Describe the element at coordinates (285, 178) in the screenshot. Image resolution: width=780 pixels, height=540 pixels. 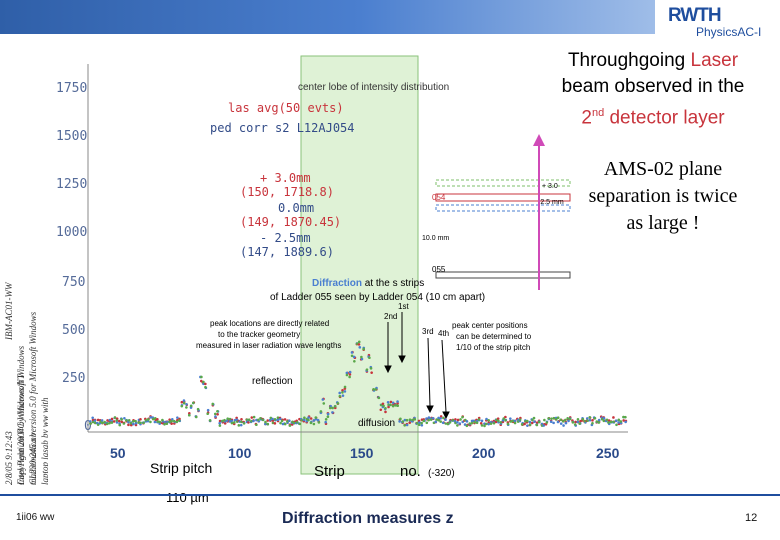
I see `annotation-plus3mm: + 3.0mm` at that location.